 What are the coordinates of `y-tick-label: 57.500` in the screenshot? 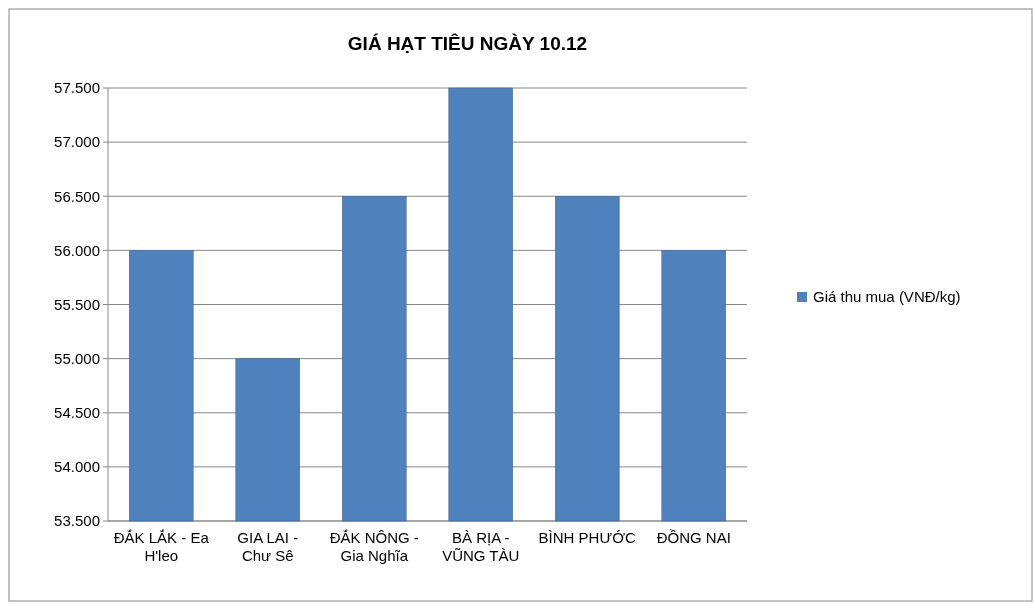 It's located at (77, 88).